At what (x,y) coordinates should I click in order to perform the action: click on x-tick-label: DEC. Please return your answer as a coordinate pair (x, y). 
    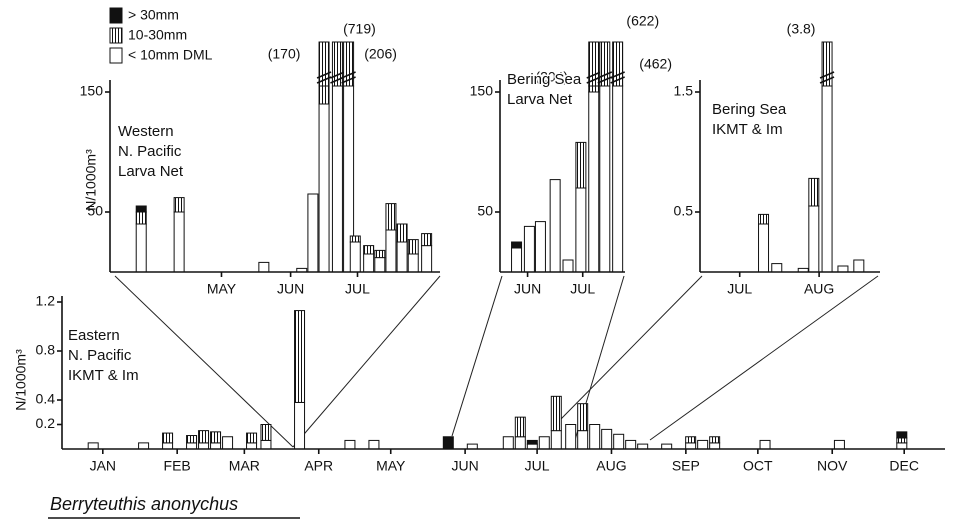
    Looking at the image, I should click on (904, 466).